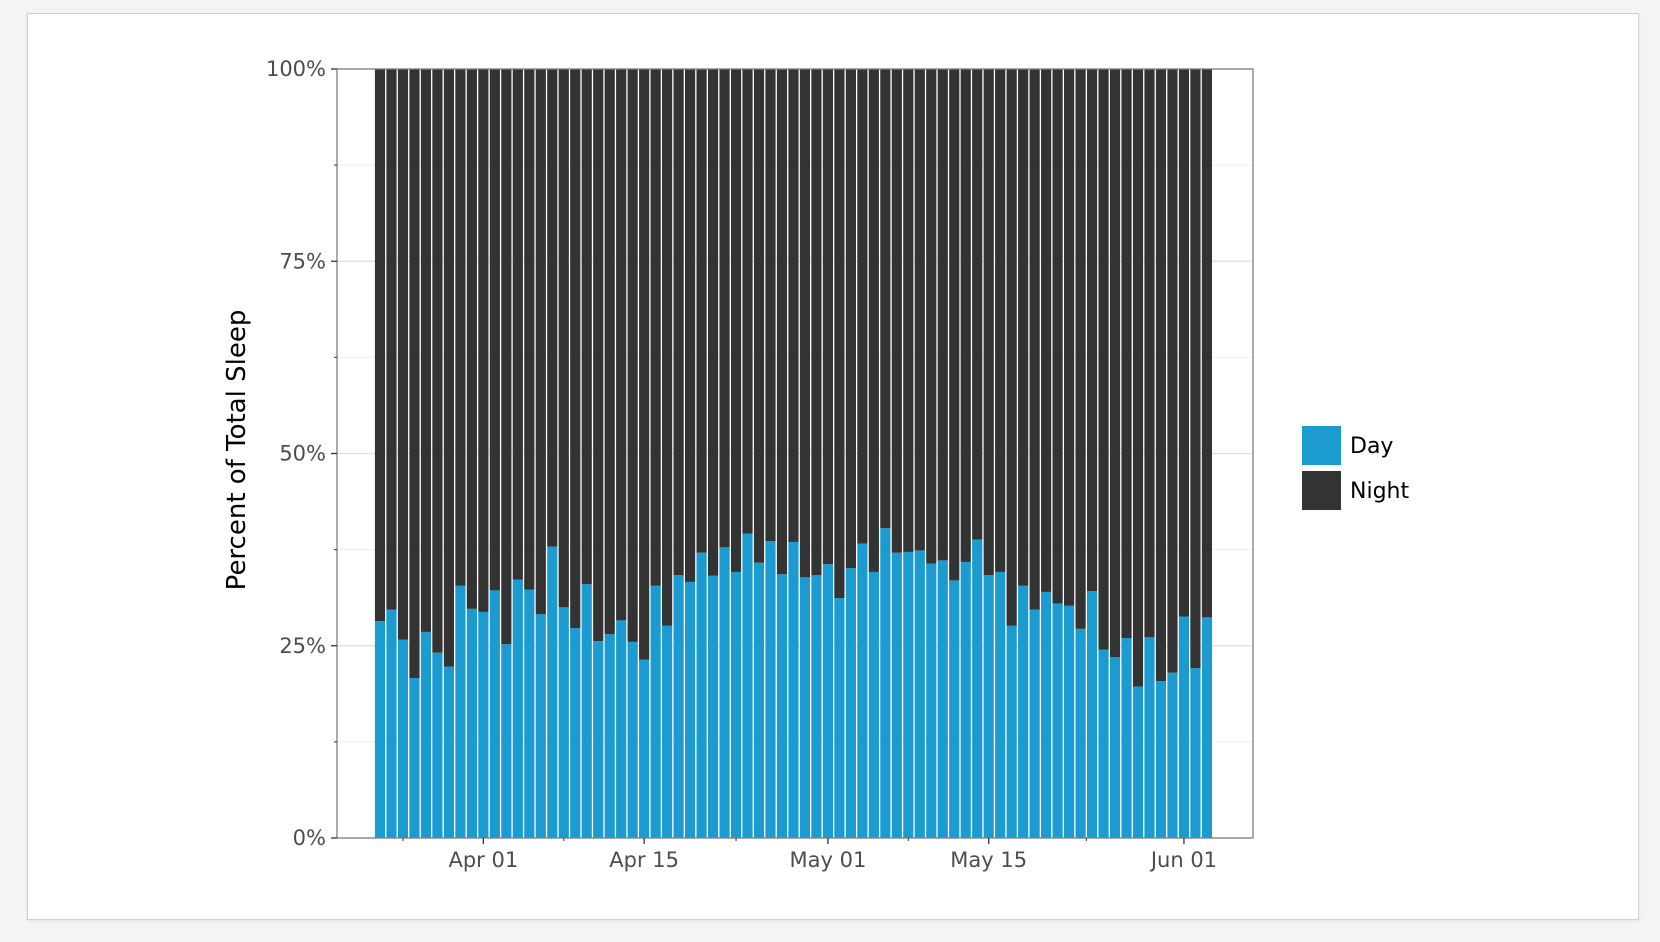 This screenshot has width=1660, height=942. Describe the element at coordinates (828, 860) in the screenshot. I see `x-tick-label: May 01` at that location.